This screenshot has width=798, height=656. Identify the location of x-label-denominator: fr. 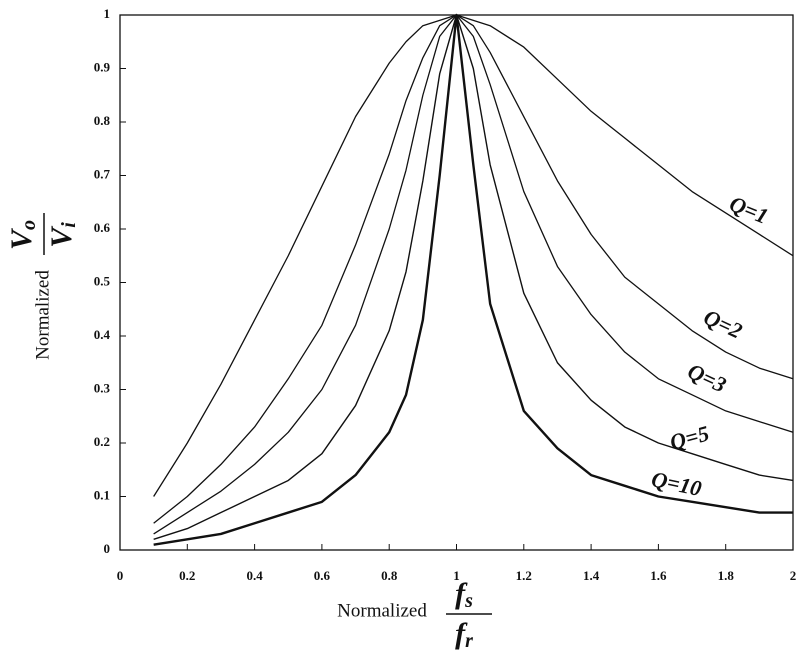
(464, 634).